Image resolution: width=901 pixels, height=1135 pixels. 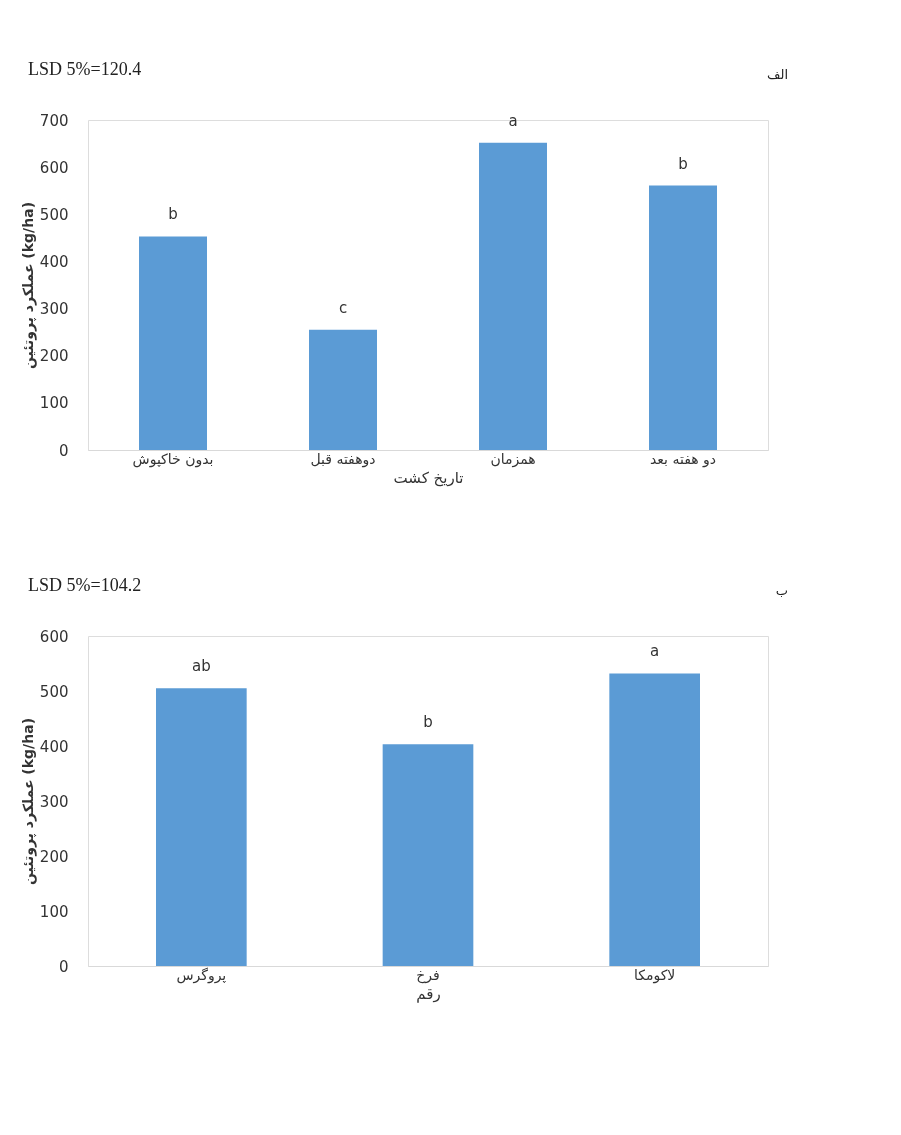 What do you see at coordinates (201, 975) in the screenshot?
I see `x-tick-label: پروگرس` at bounding box center [201, 975].